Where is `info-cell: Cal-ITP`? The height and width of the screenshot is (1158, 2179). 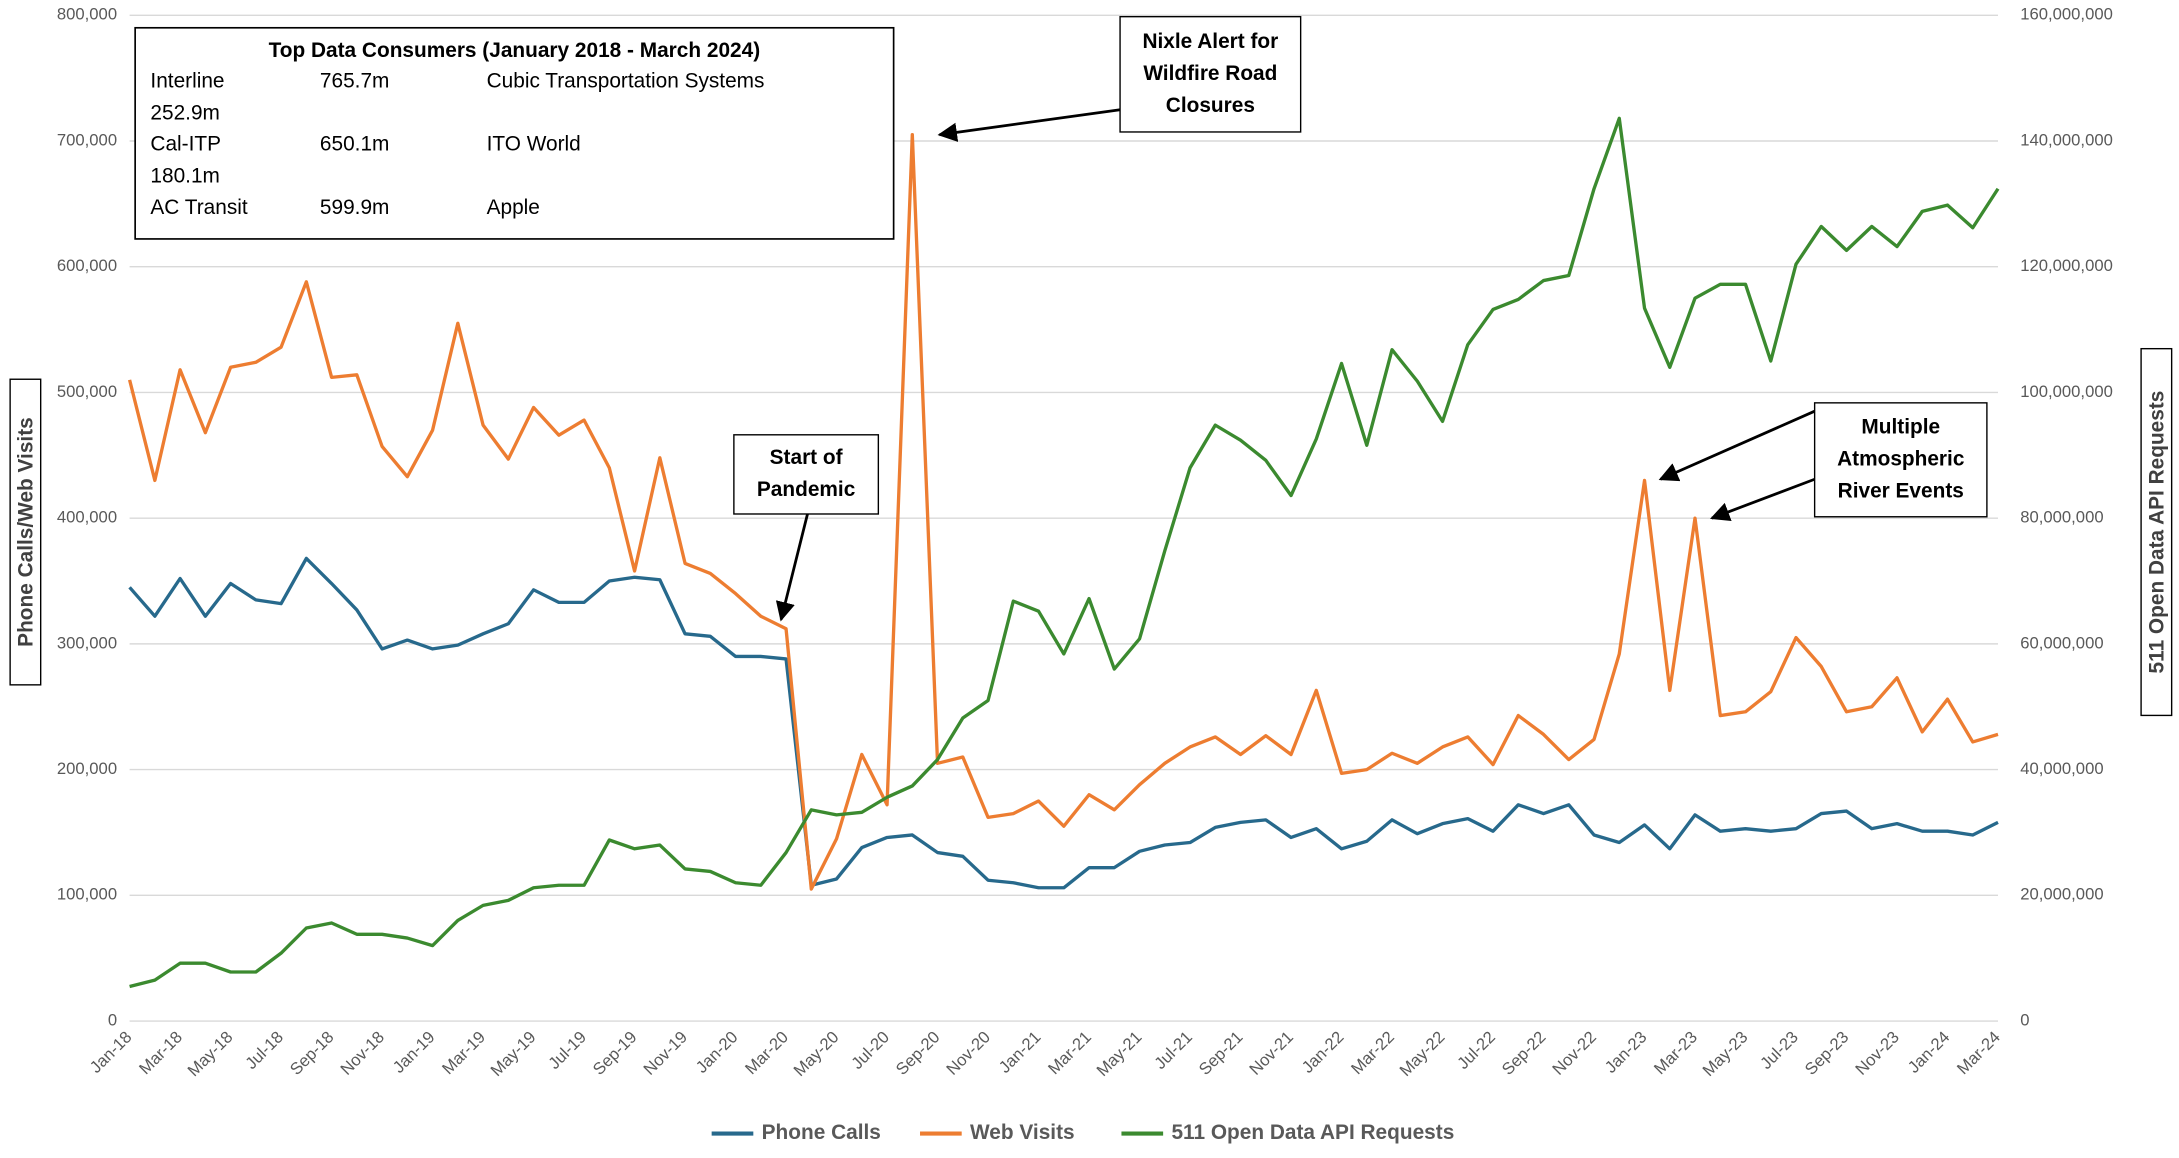
info-cell: Cal-ITP is located at coordinates (185, 144).